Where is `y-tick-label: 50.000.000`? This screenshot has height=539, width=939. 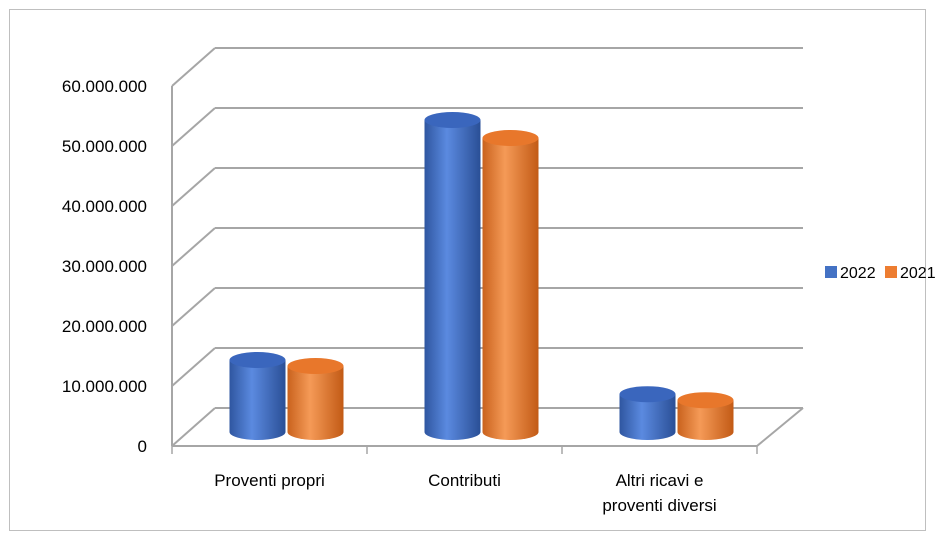
y-tick-label: 50.000.000 is located at coordinates (104, 146).